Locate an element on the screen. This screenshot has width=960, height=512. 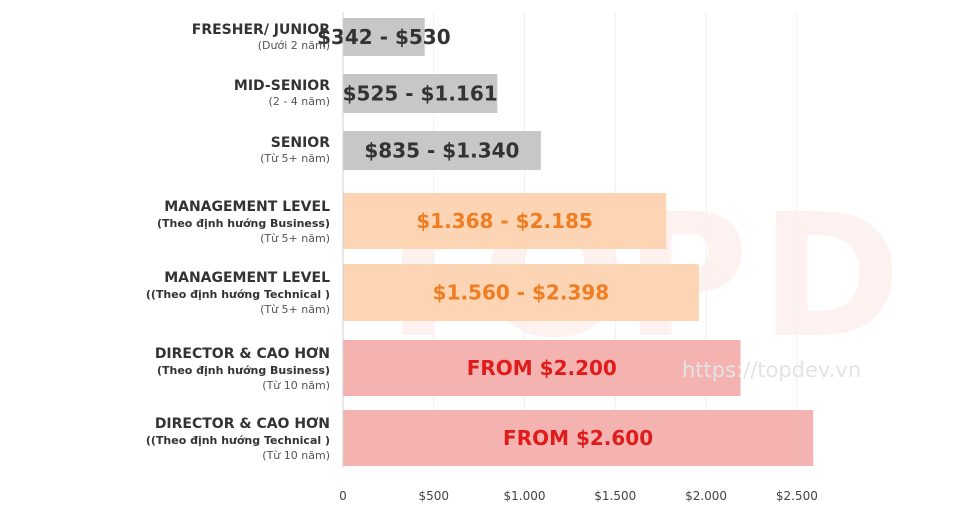
watermark-url: https://topdev.vn is located at coordinates (771, 370).